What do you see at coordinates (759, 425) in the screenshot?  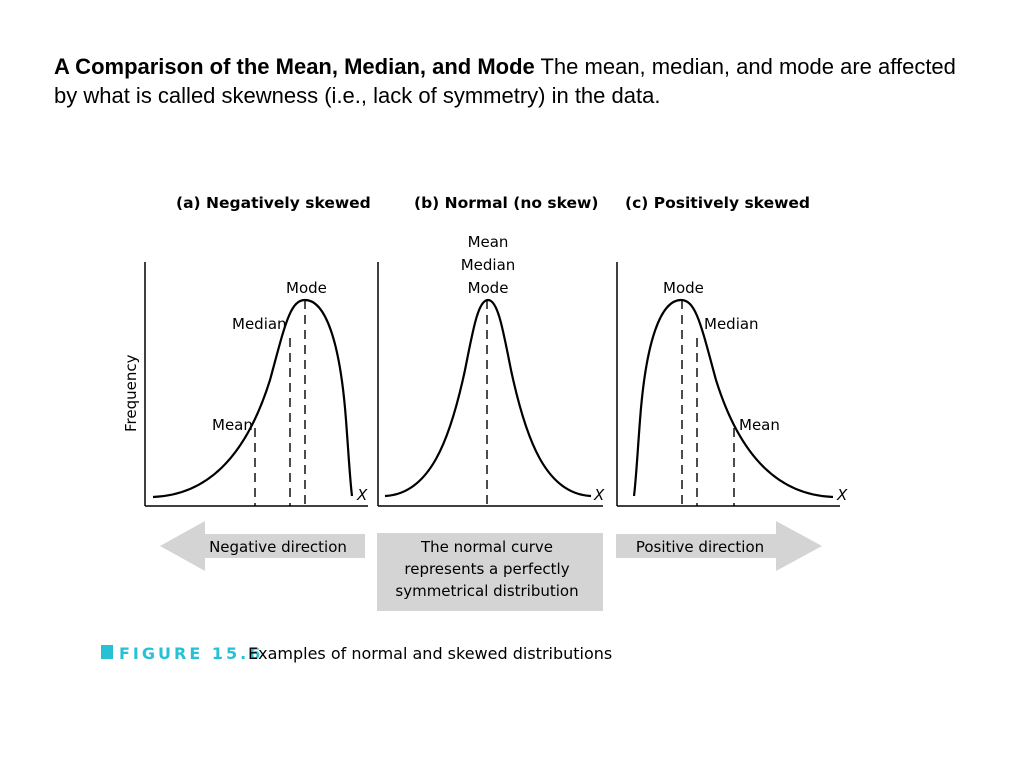 I see `panel-c-mean-label: Mean` at bounding box center [759, 425].